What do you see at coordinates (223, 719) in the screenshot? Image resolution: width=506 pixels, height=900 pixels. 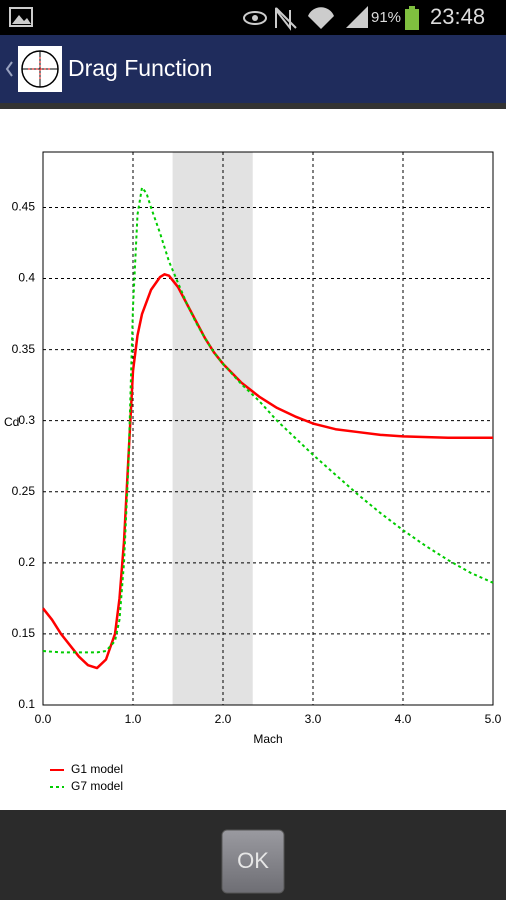 I see `x-tick-label: 2.0` at bounding box center [223, 719].